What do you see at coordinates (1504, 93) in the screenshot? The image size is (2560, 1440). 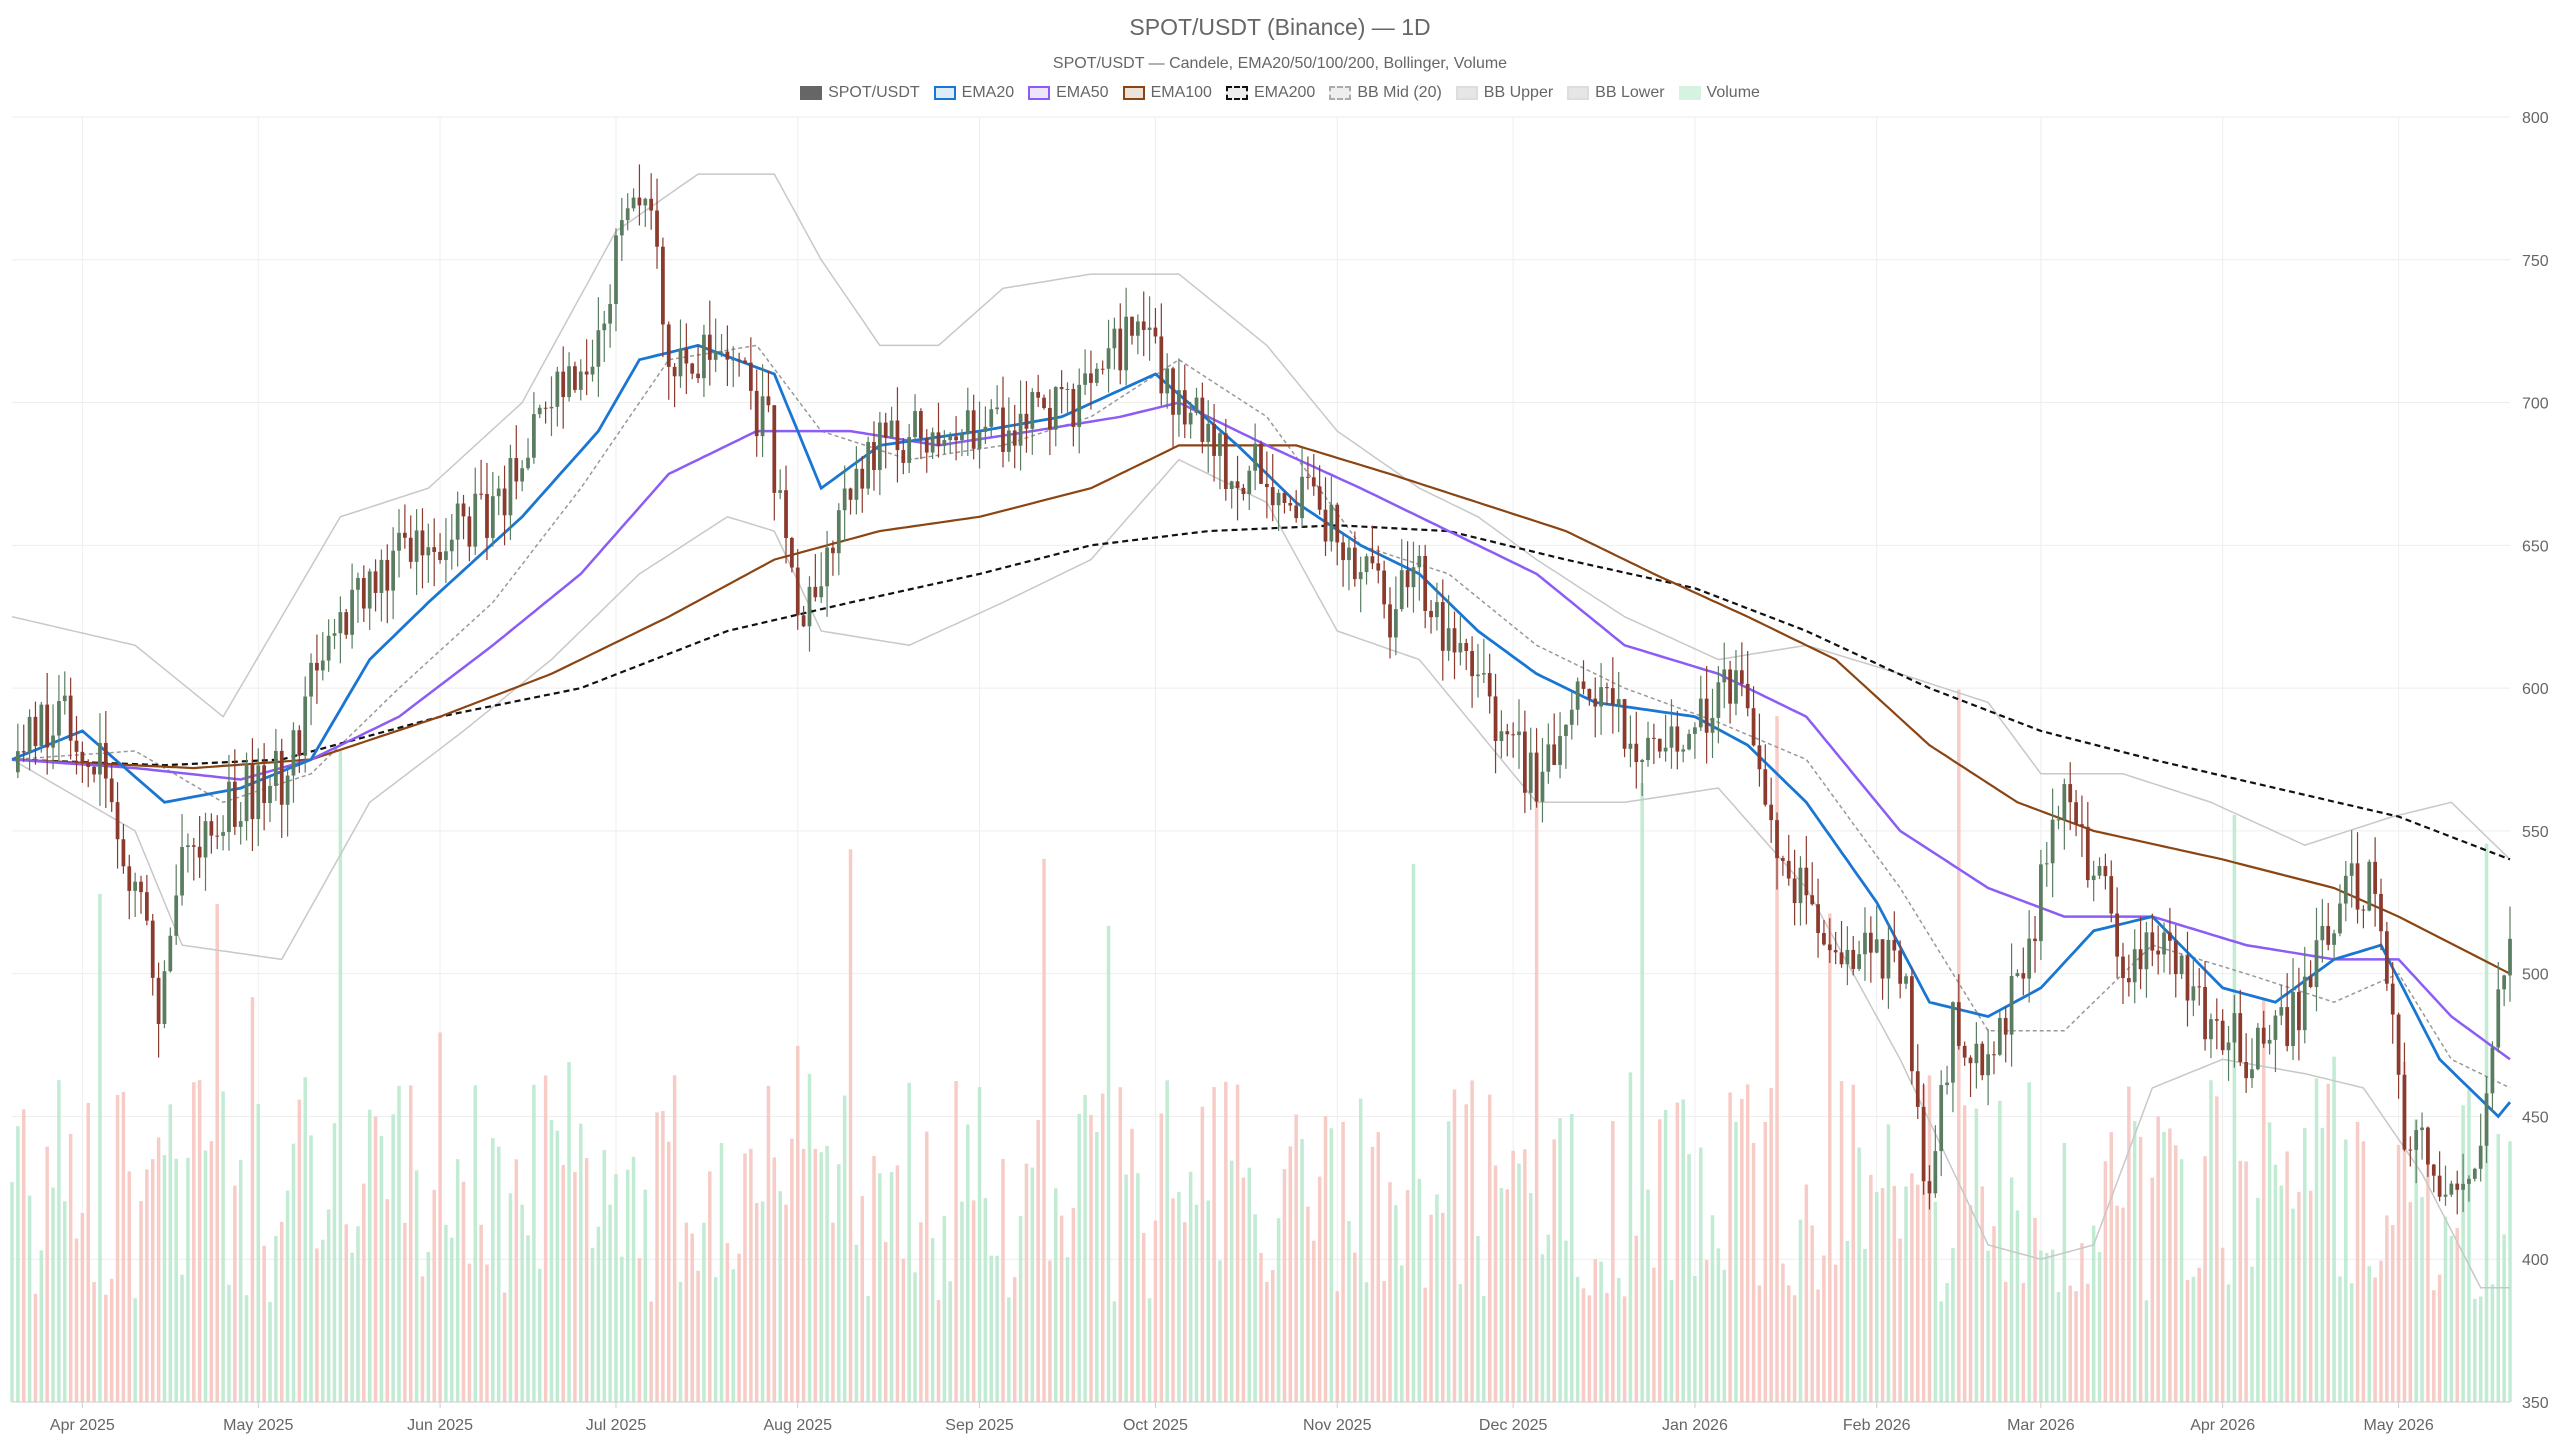 I see `legend-item-6: BB Upper` at bounding box center [1504, 93].